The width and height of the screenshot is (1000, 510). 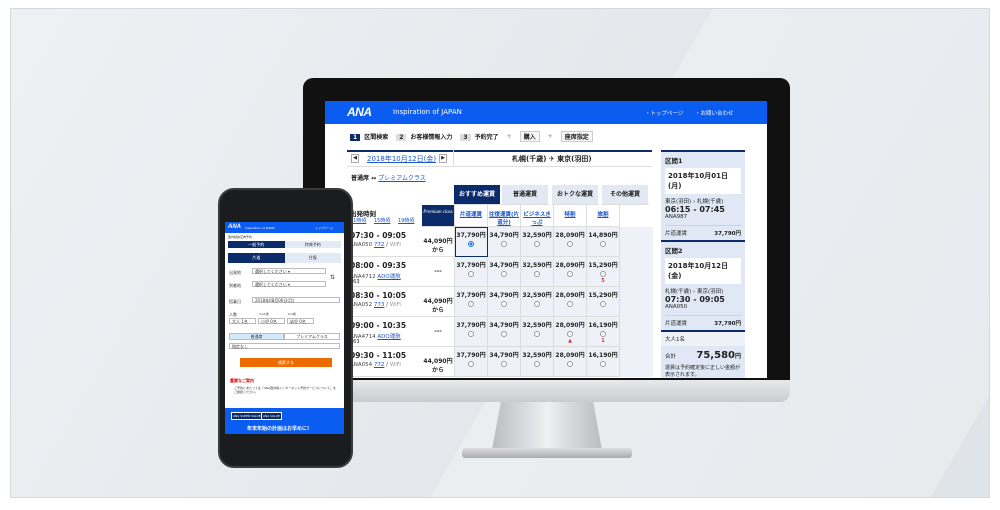 What do you see at coordinates (664, 114) in the screenshot?
I see `nav-top-page: ・トップページ` at bounding box center [664, 114].